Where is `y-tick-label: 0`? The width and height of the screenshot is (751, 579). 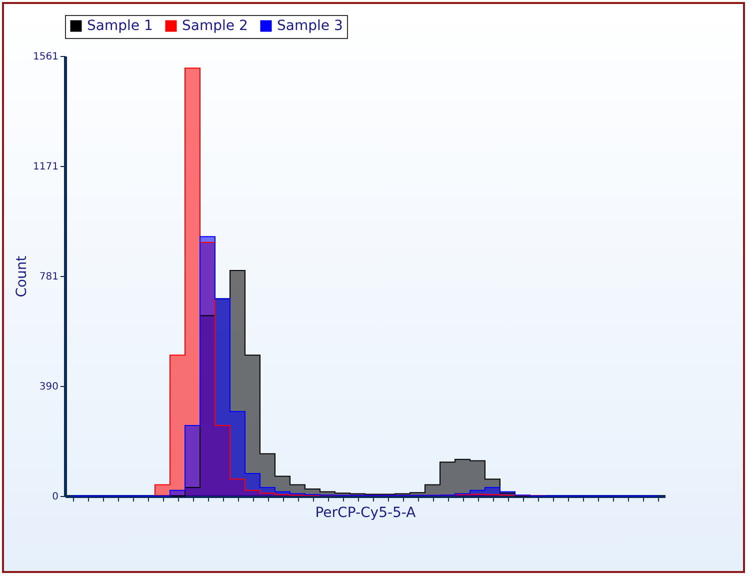 y-tick-label: 0 is located at coordinates (55, 497).